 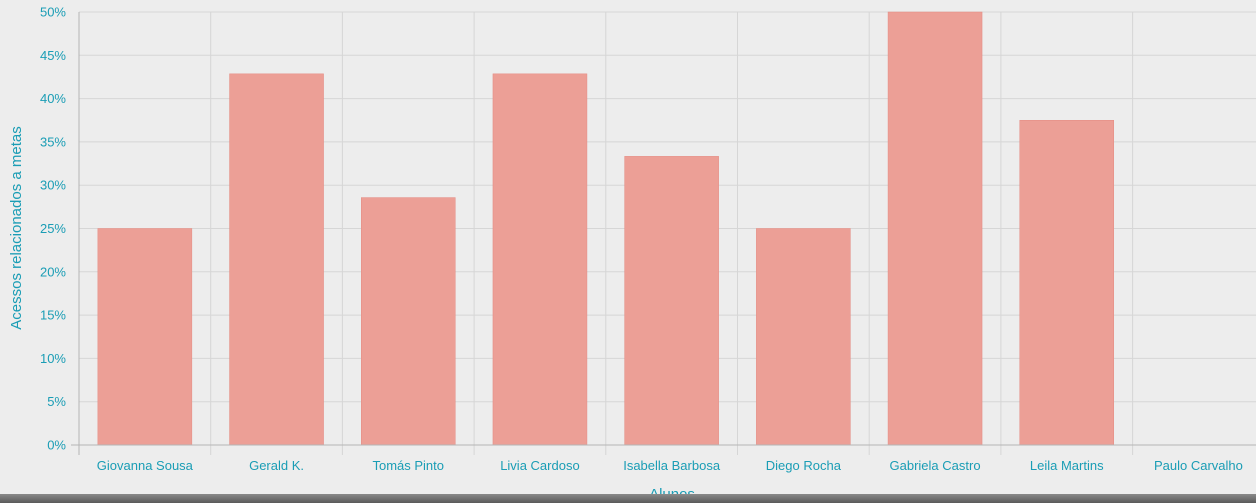 I want to click on y-axis-title: Acessos relacionados a metas, so click(x=16, y=227).